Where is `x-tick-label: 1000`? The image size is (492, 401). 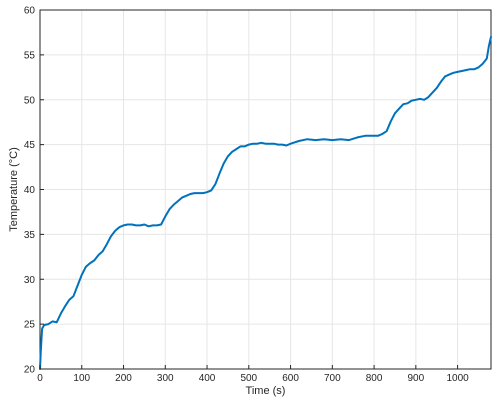 x-tick-label: 1000 is located at coordinates (457, 378).